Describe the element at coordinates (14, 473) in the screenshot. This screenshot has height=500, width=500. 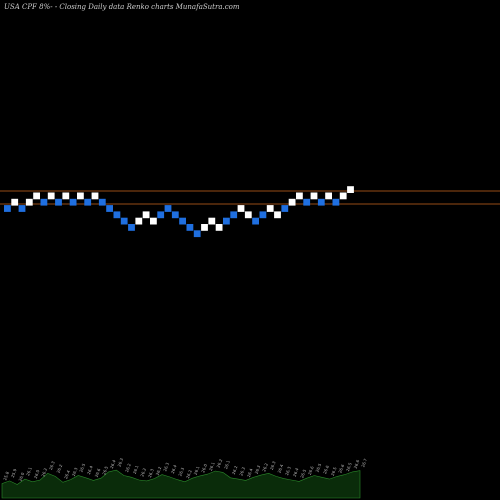
I see `volume-label: 25.9` at that location.